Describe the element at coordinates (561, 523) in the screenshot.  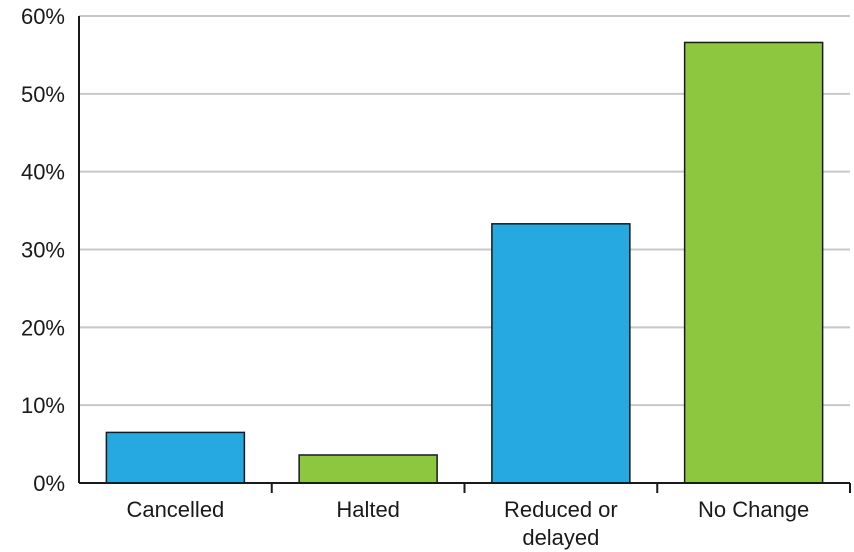
I see `category-label: Reduced or delayed` at that location.